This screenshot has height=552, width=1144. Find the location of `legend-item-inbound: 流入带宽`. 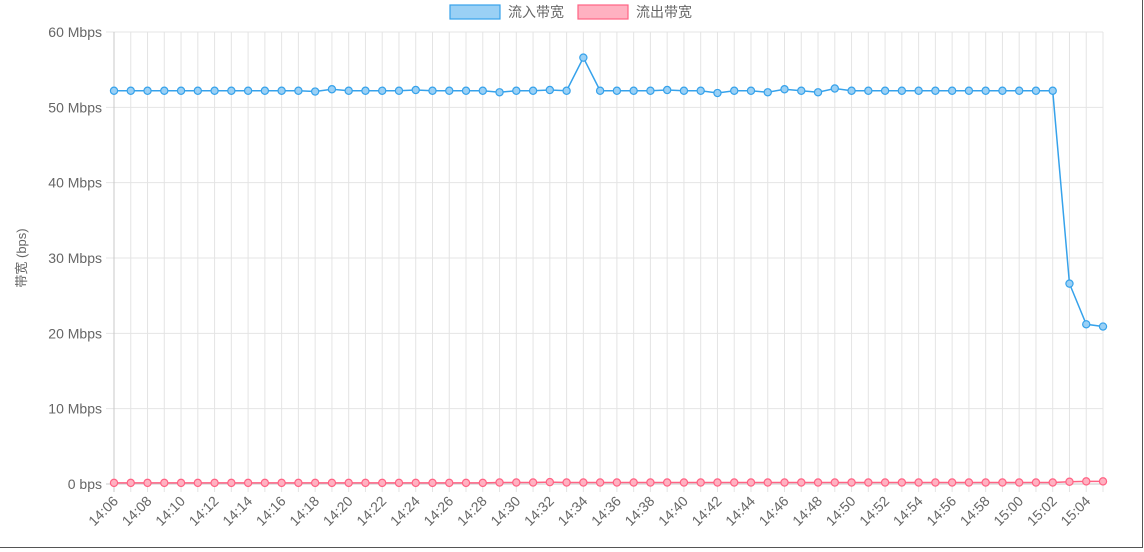

legend-item-inbound: 流入带宽 is located at coordinates (506, 12).